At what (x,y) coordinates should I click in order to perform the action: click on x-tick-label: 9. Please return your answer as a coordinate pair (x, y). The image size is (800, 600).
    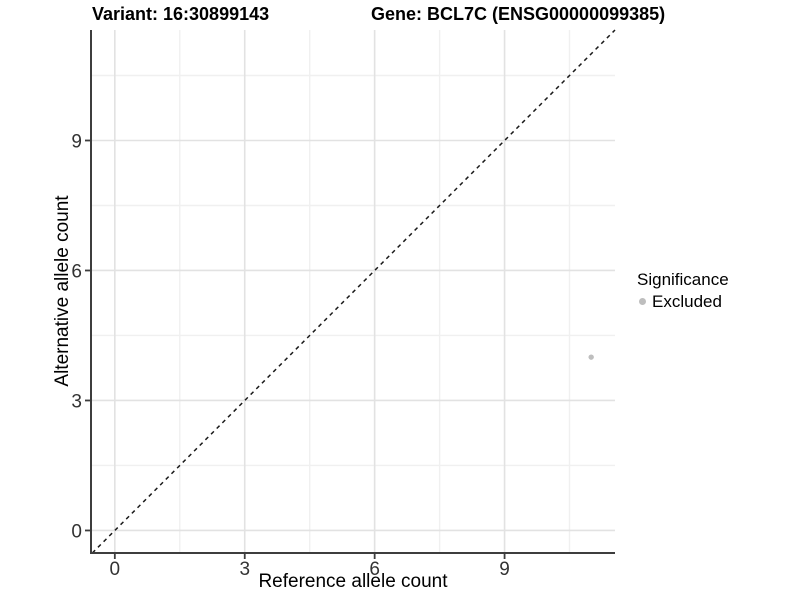
    Looking at the image, I should click on (504, 569).